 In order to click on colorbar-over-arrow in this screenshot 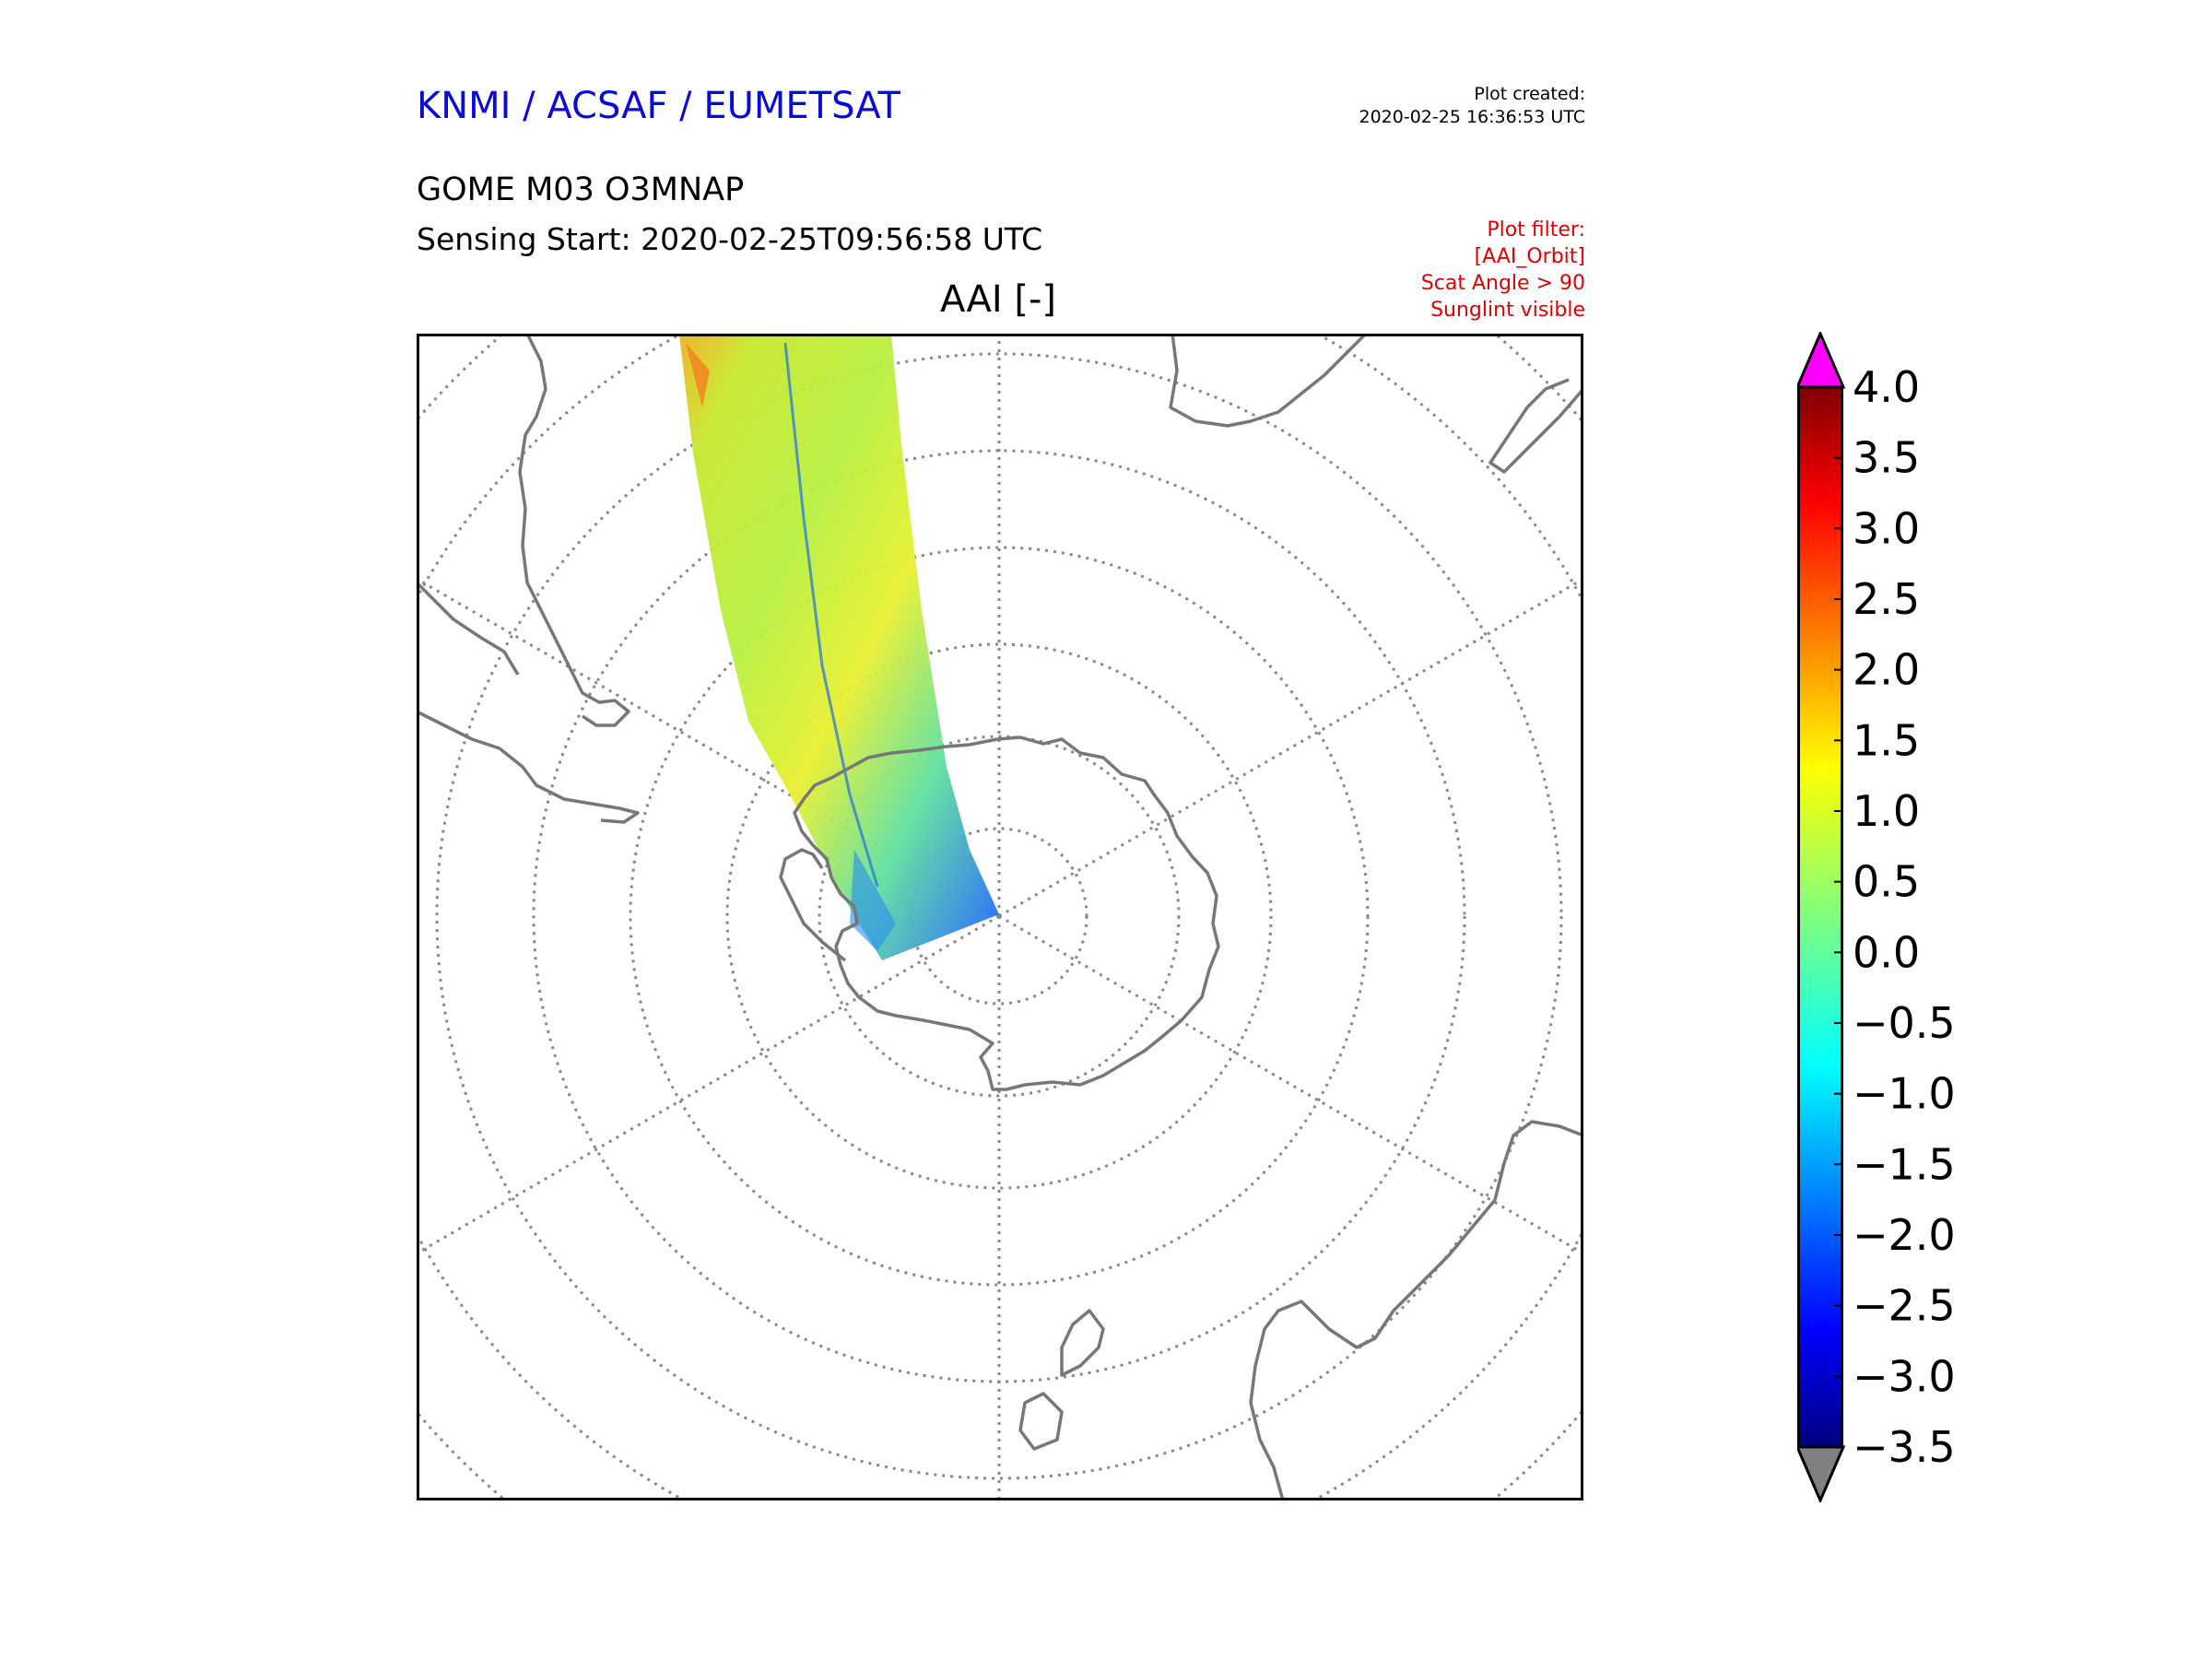, I will do `click(1821, 360)`.